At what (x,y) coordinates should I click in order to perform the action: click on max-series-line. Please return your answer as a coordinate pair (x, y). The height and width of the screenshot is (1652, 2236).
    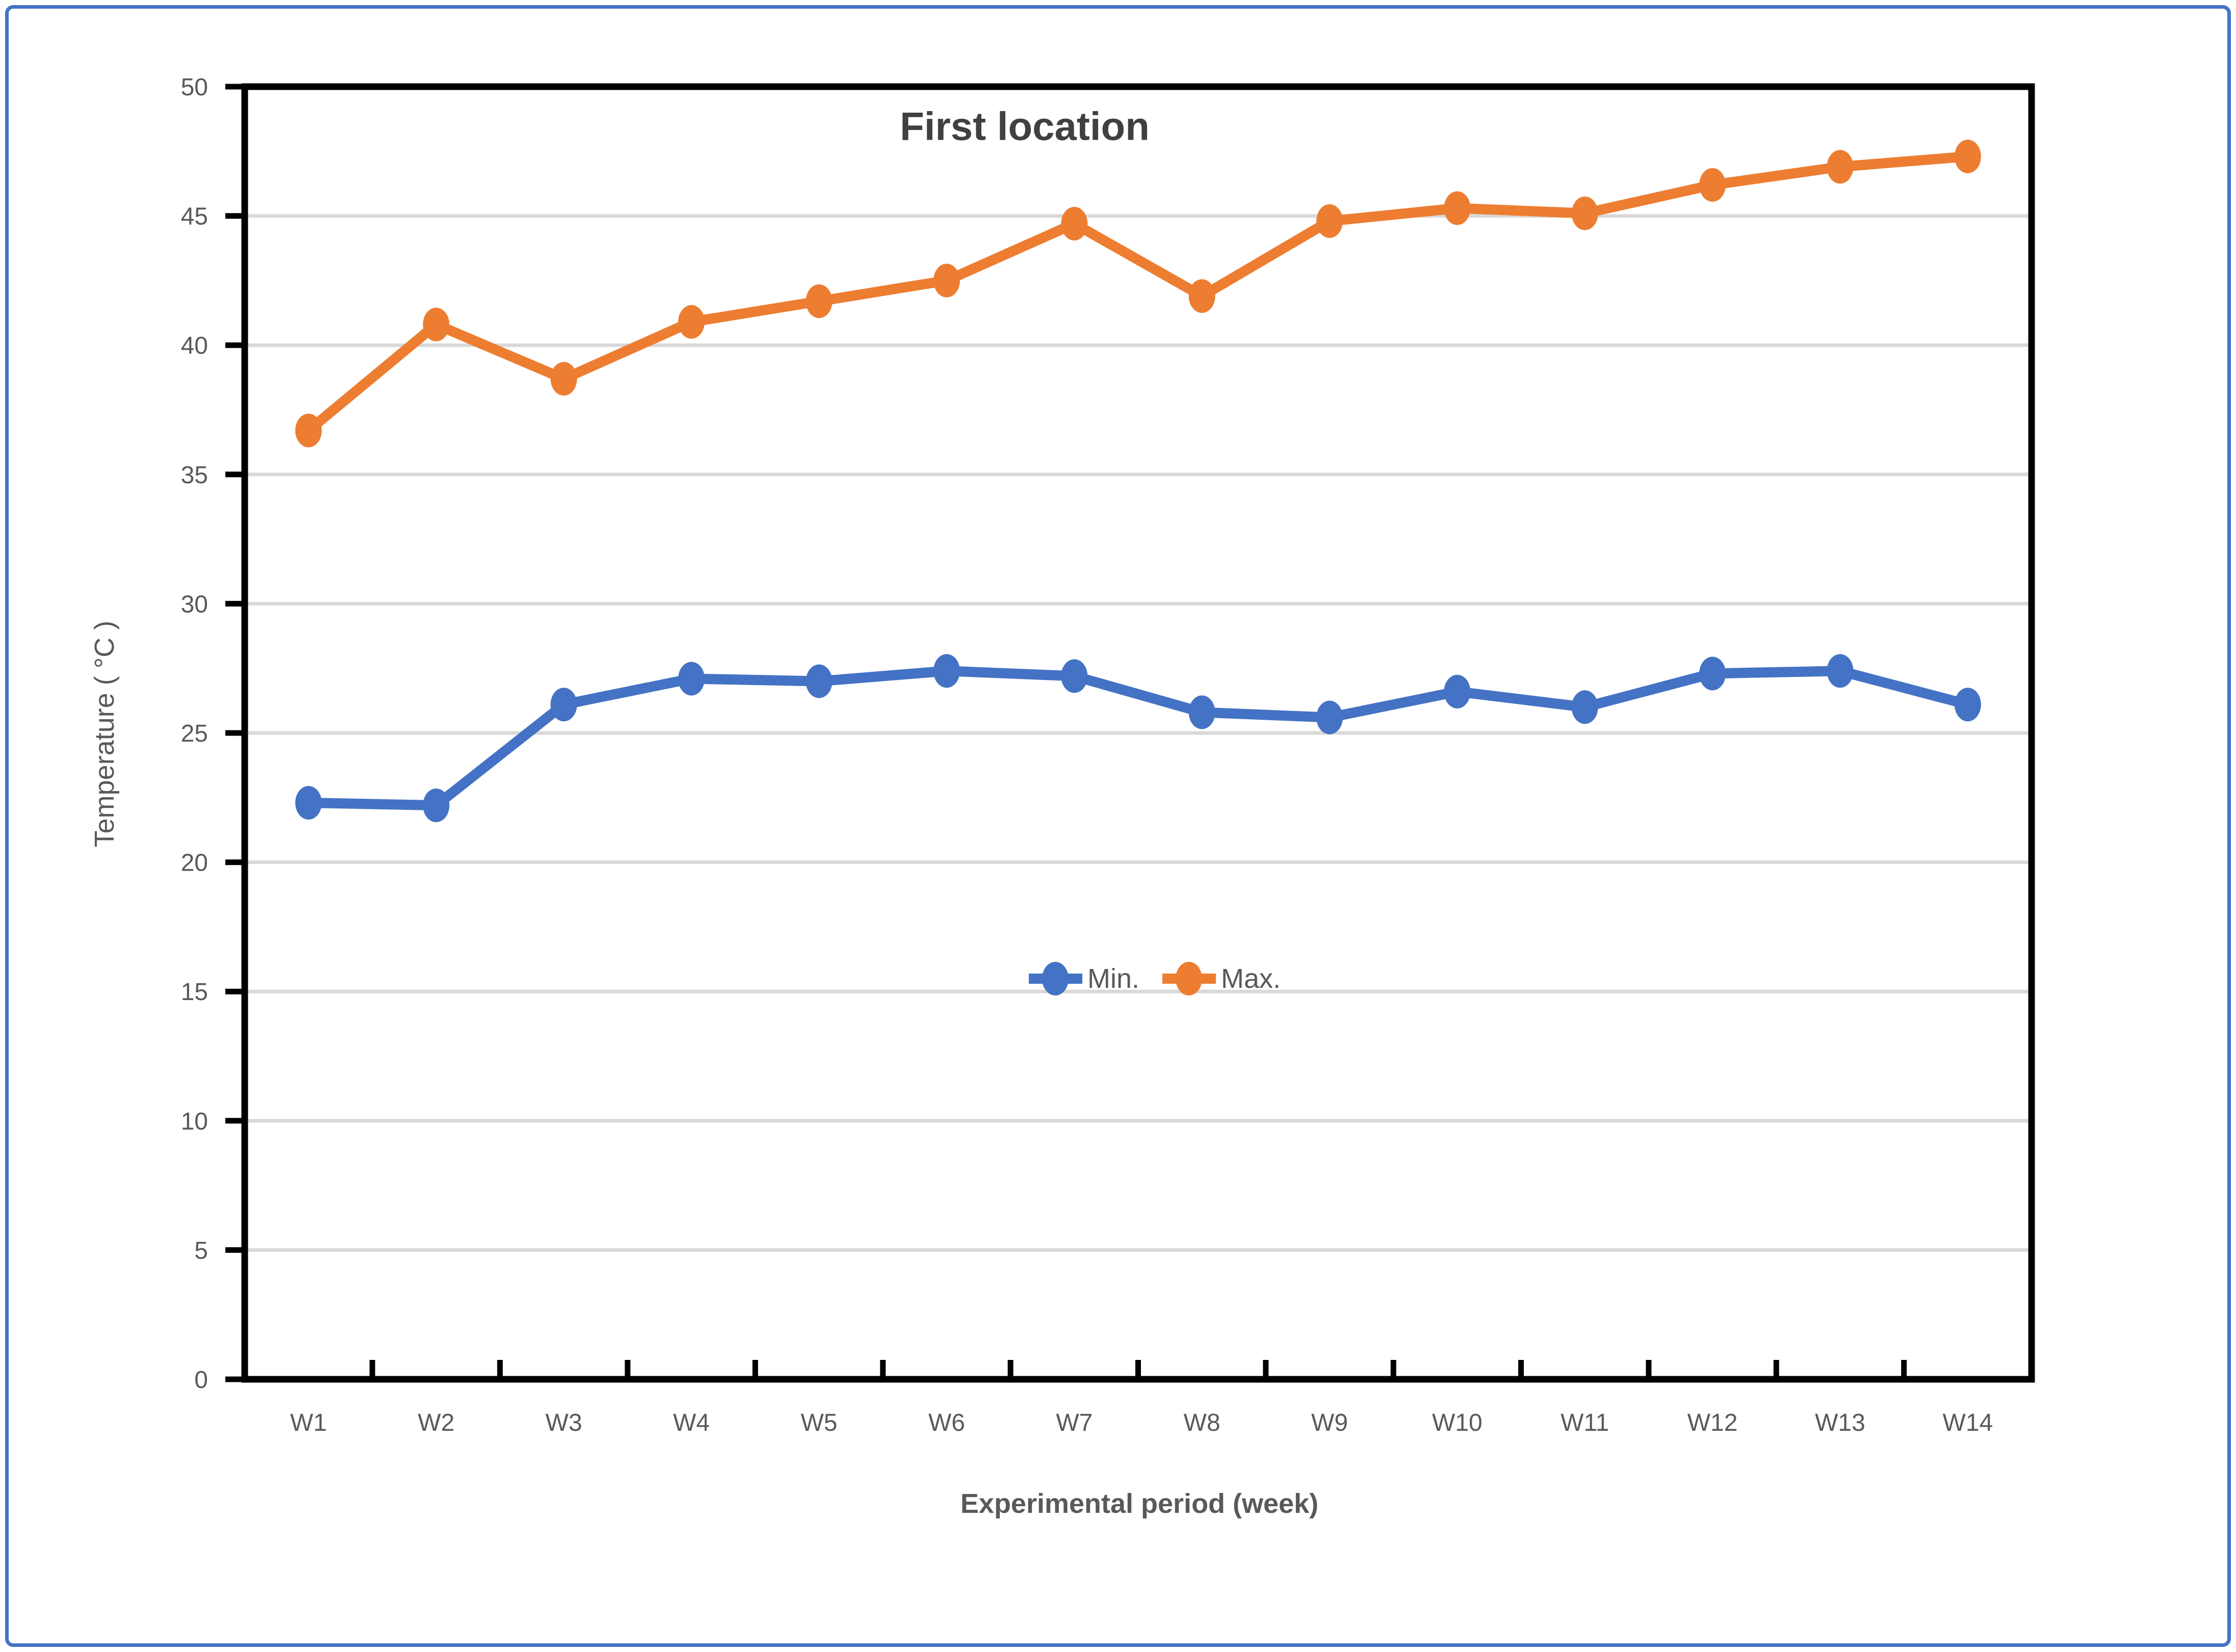
    Looking at the image, I should click on (1138, 293).